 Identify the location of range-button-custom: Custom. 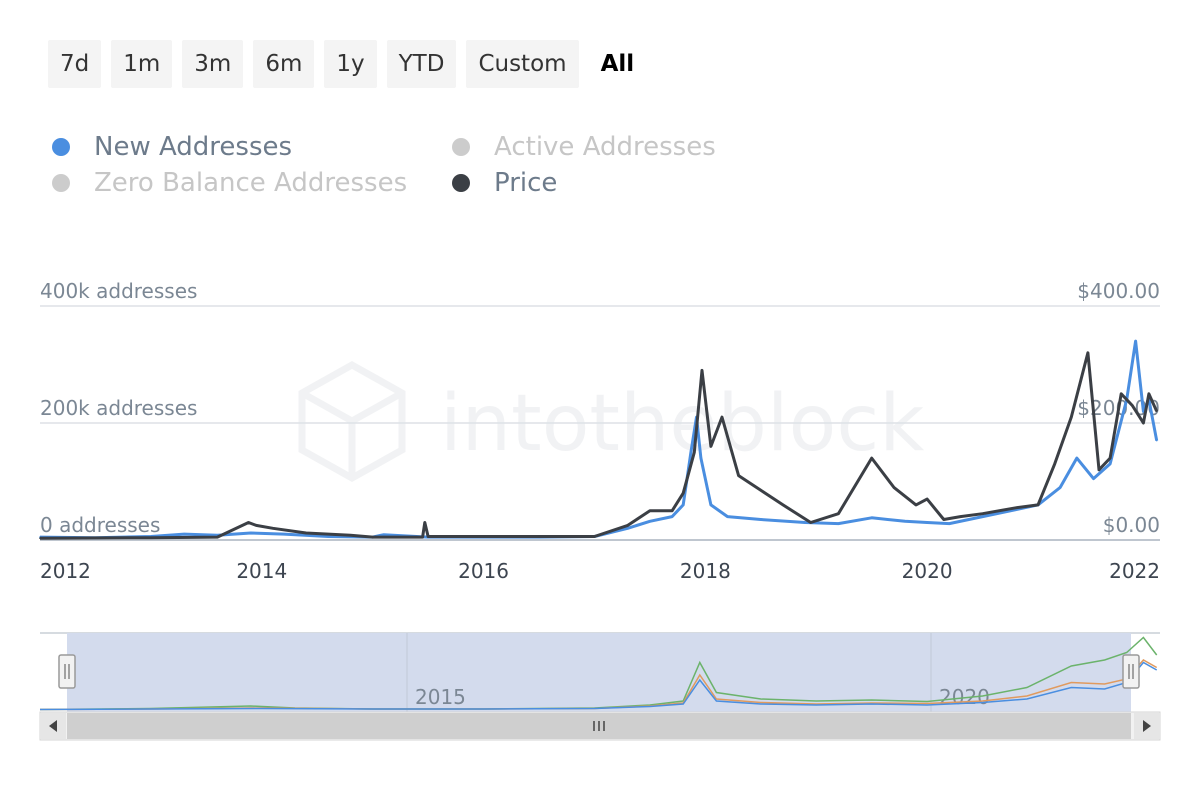
(522, 64).